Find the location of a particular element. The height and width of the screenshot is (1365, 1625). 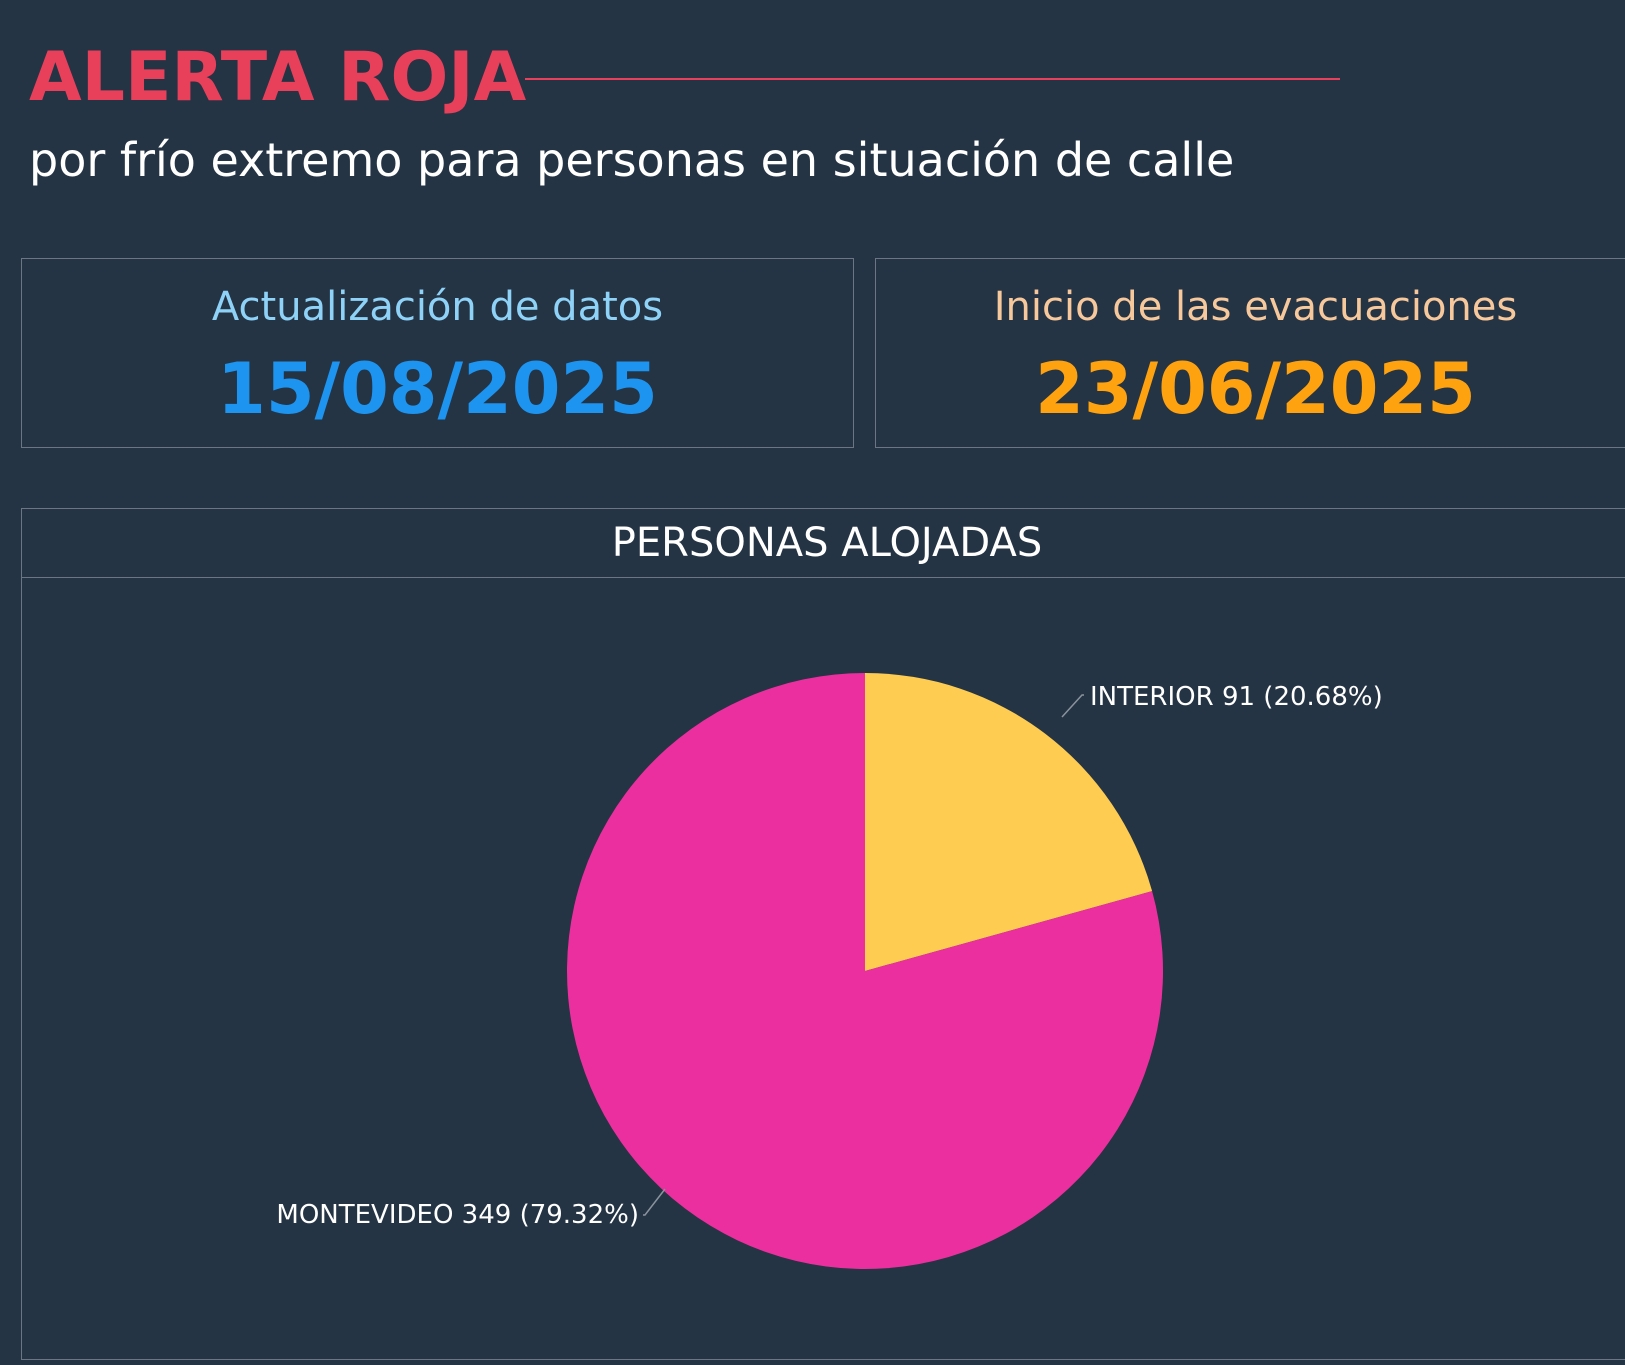

update-date-card: Actualización de datos 15/08/2025 is located at coordinates (437, 353).